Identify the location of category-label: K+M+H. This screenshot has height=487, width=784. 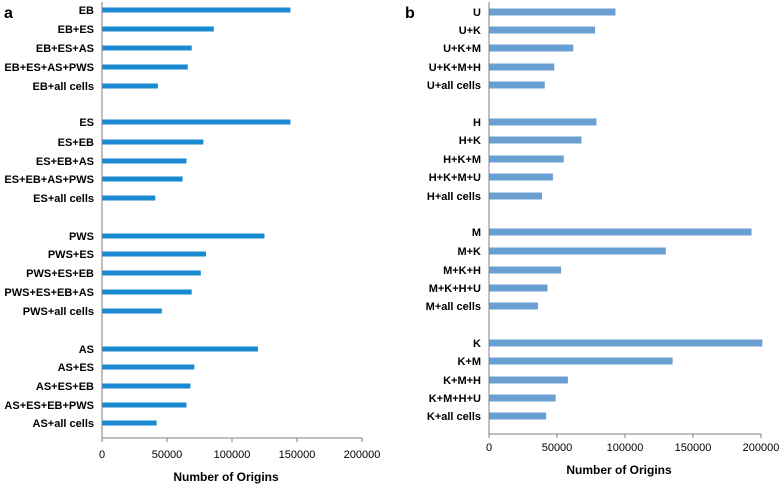
(462, 381).